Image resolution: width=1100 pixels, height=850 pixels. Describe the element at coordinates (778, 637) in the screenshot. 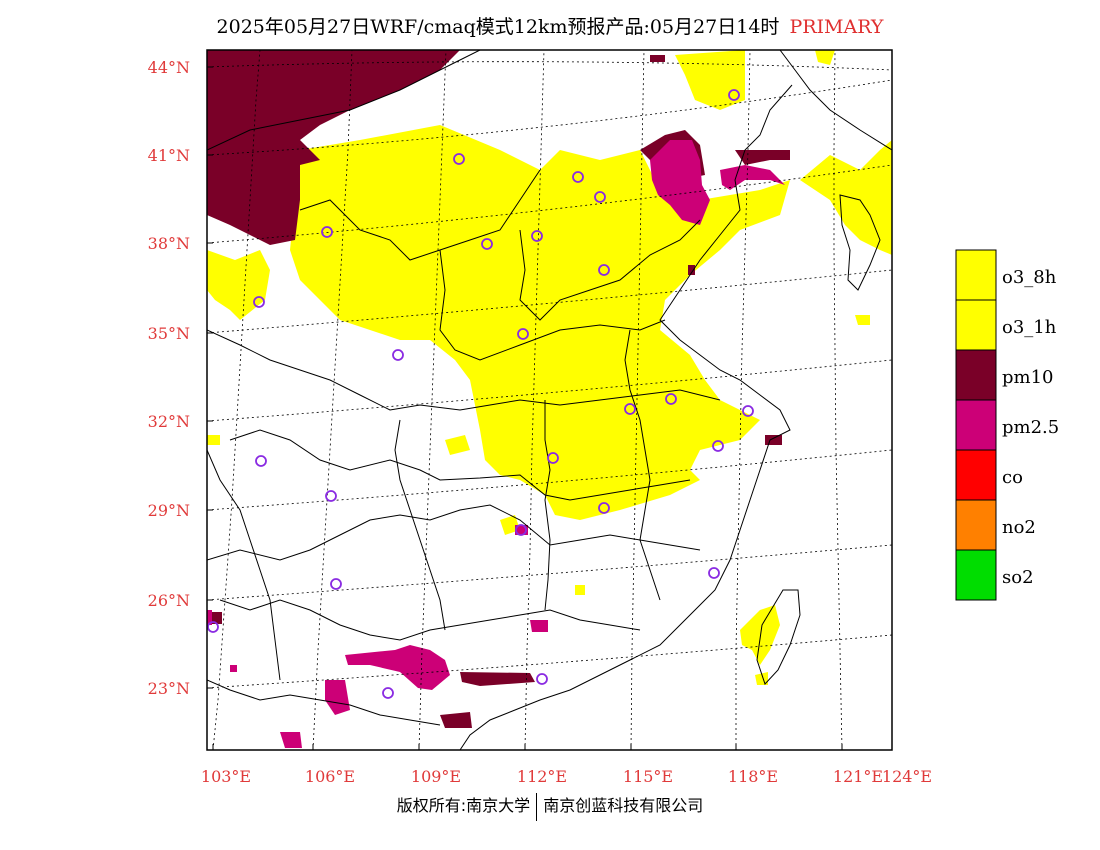

I see `taiwan-outline` at that location.